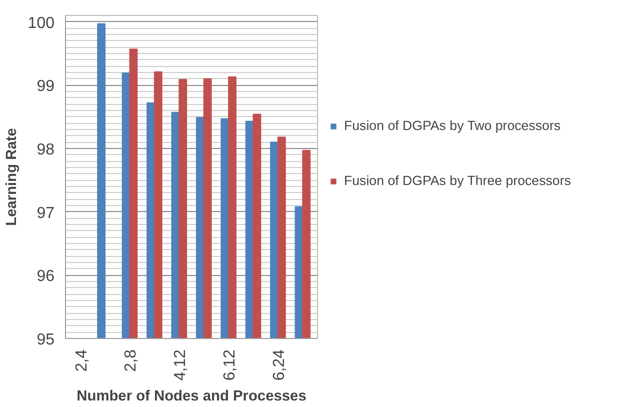 The image size is (617, 407). Describe the element at coordinates (41, 23) in the screenshot. I see `y-tick-label: 100` at that location.